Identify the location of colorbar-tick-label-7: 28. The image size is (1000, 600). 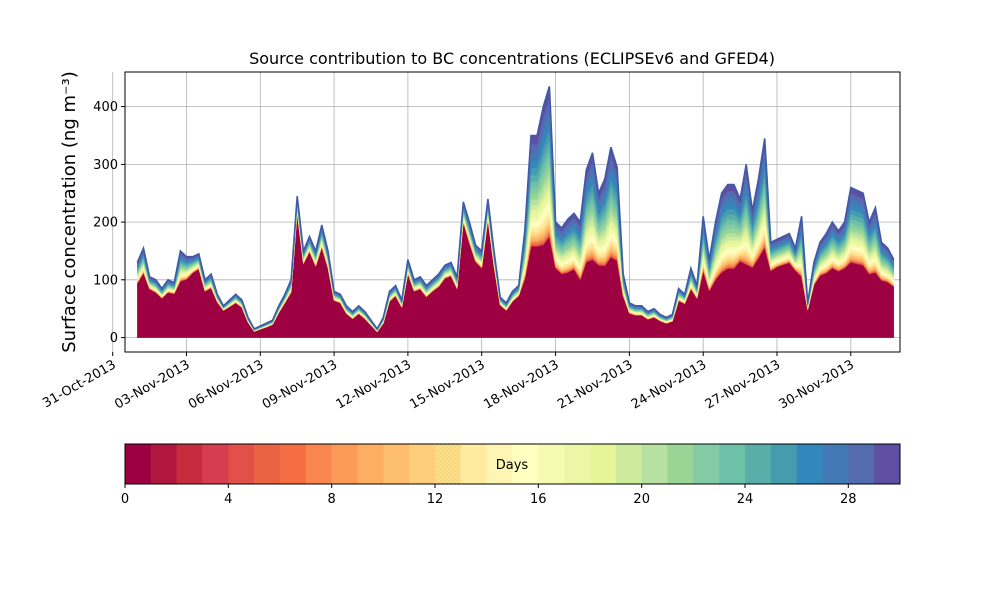
(848, 499).